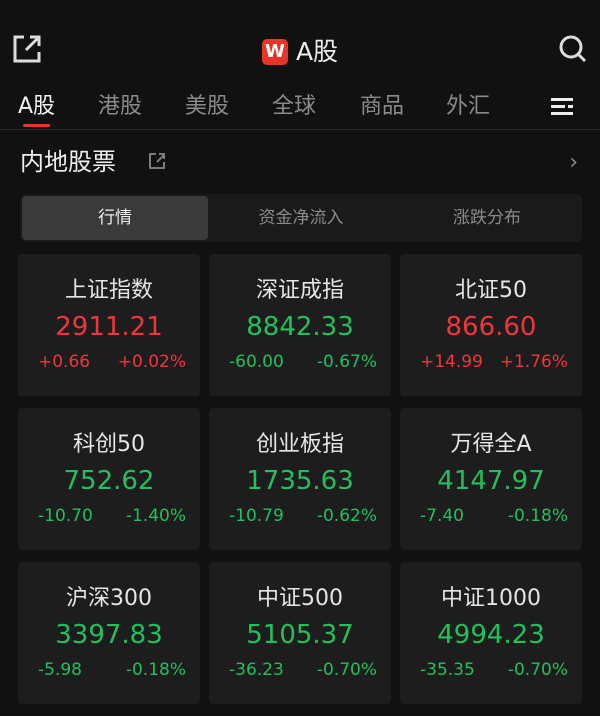 The image size is (600, 716). I want to click on index-price: 866.60, so click(491, 327).